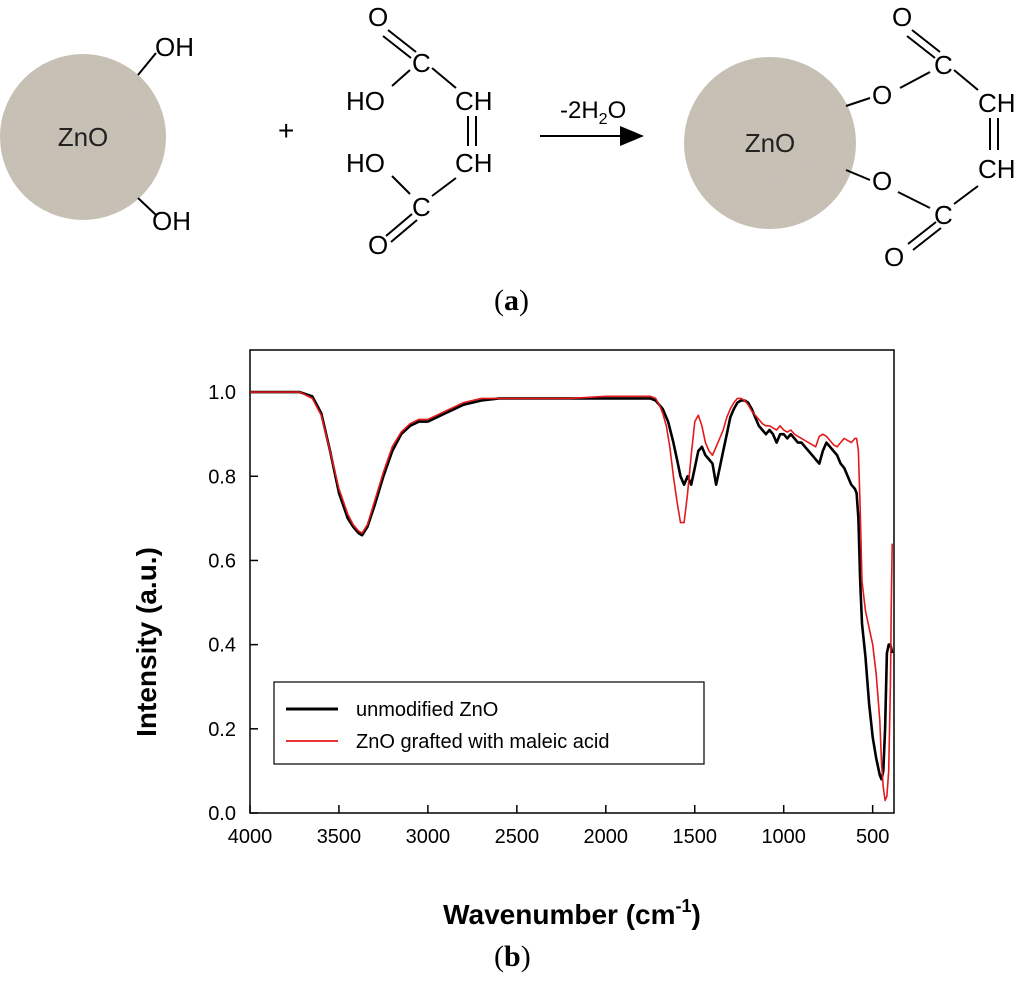 The width and height of the screenshot is (1024, 985). Describe the element at coordinates (286, 130) in the screenshot. I see `plus-sign: +` at that location.